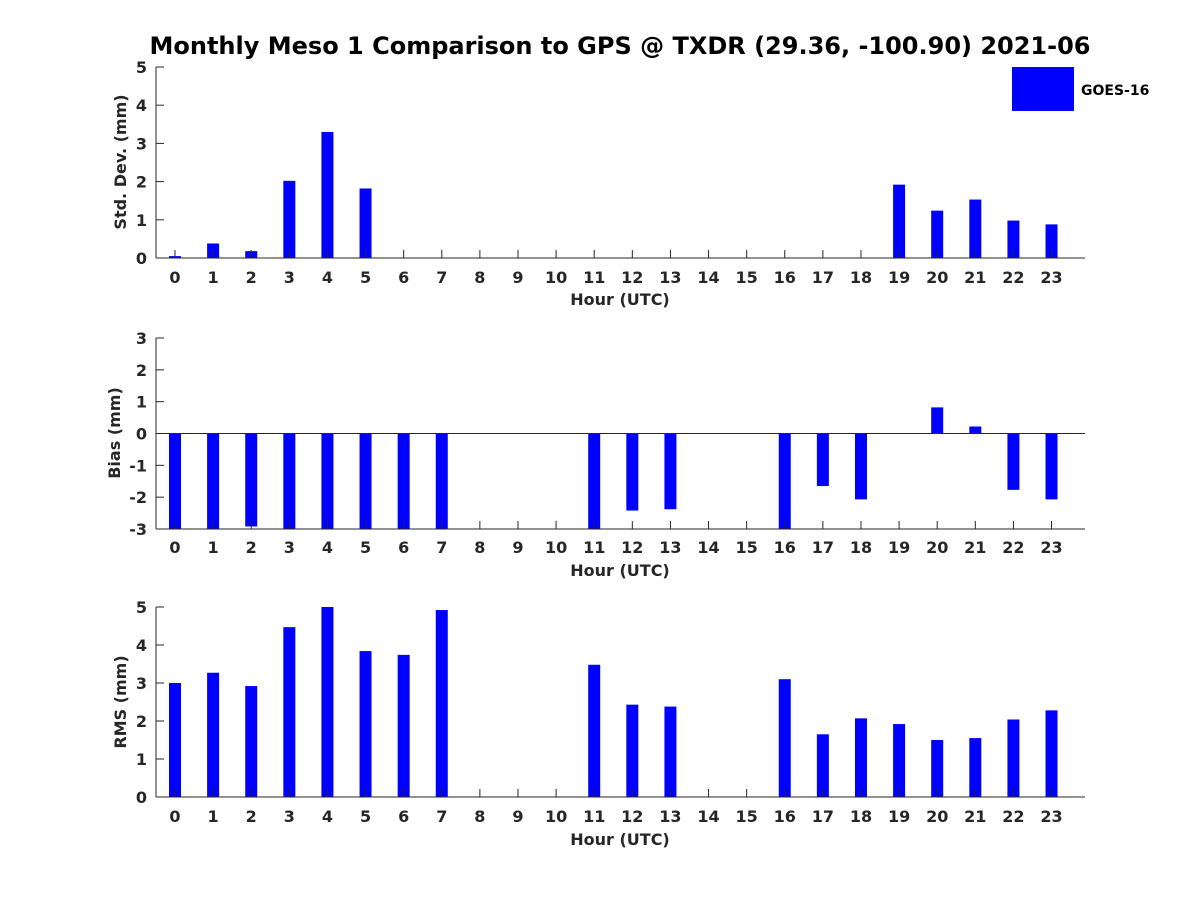  Describe the element at coordinates (141, 370) in the screenshot. I see `bias-y-tick-label: 2` at that location.